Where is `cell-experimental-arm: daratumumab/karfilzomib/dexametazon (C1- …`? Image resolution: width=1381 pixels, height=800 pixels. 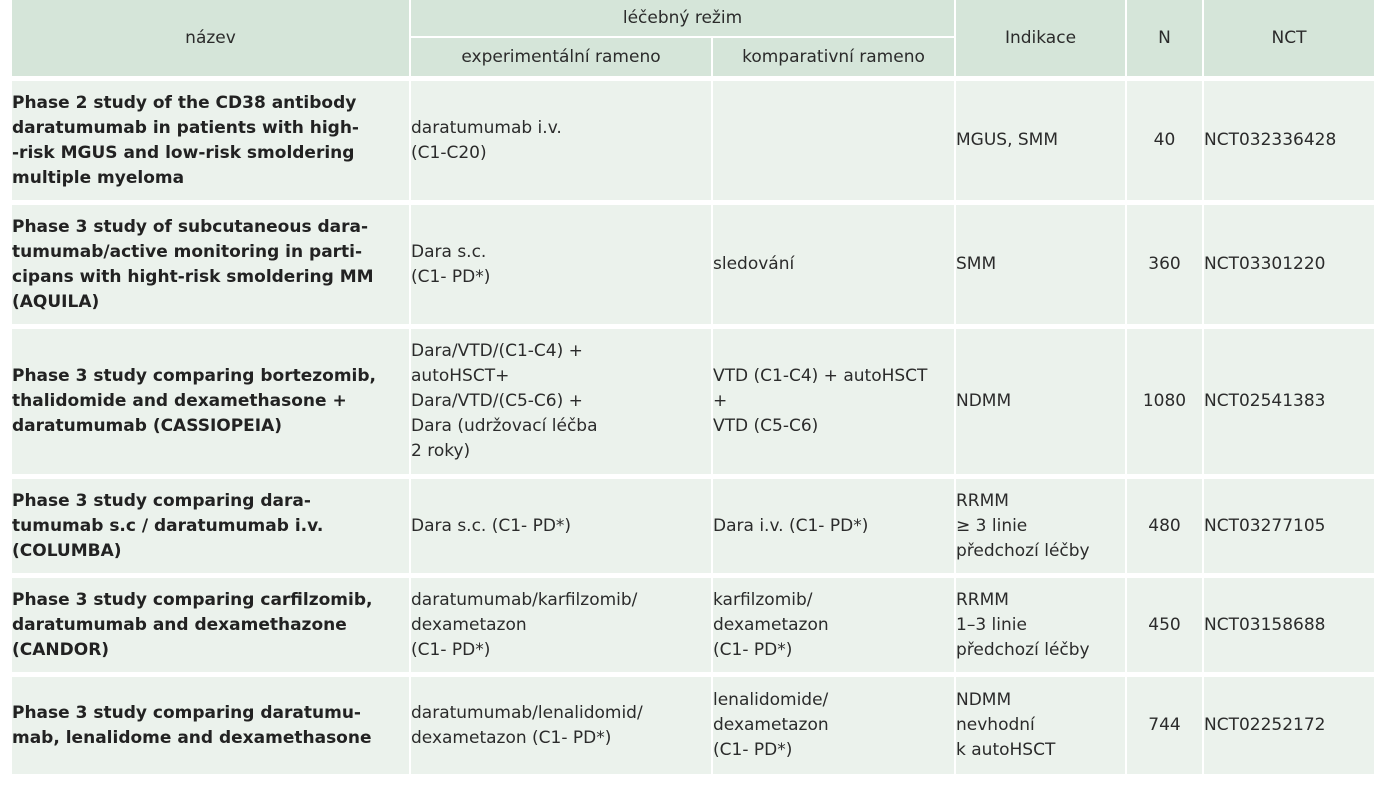
cell-experimental-arm: daratumumab/karfilzomib/dexametazon (C1- … is located at coordinates (560, 622).